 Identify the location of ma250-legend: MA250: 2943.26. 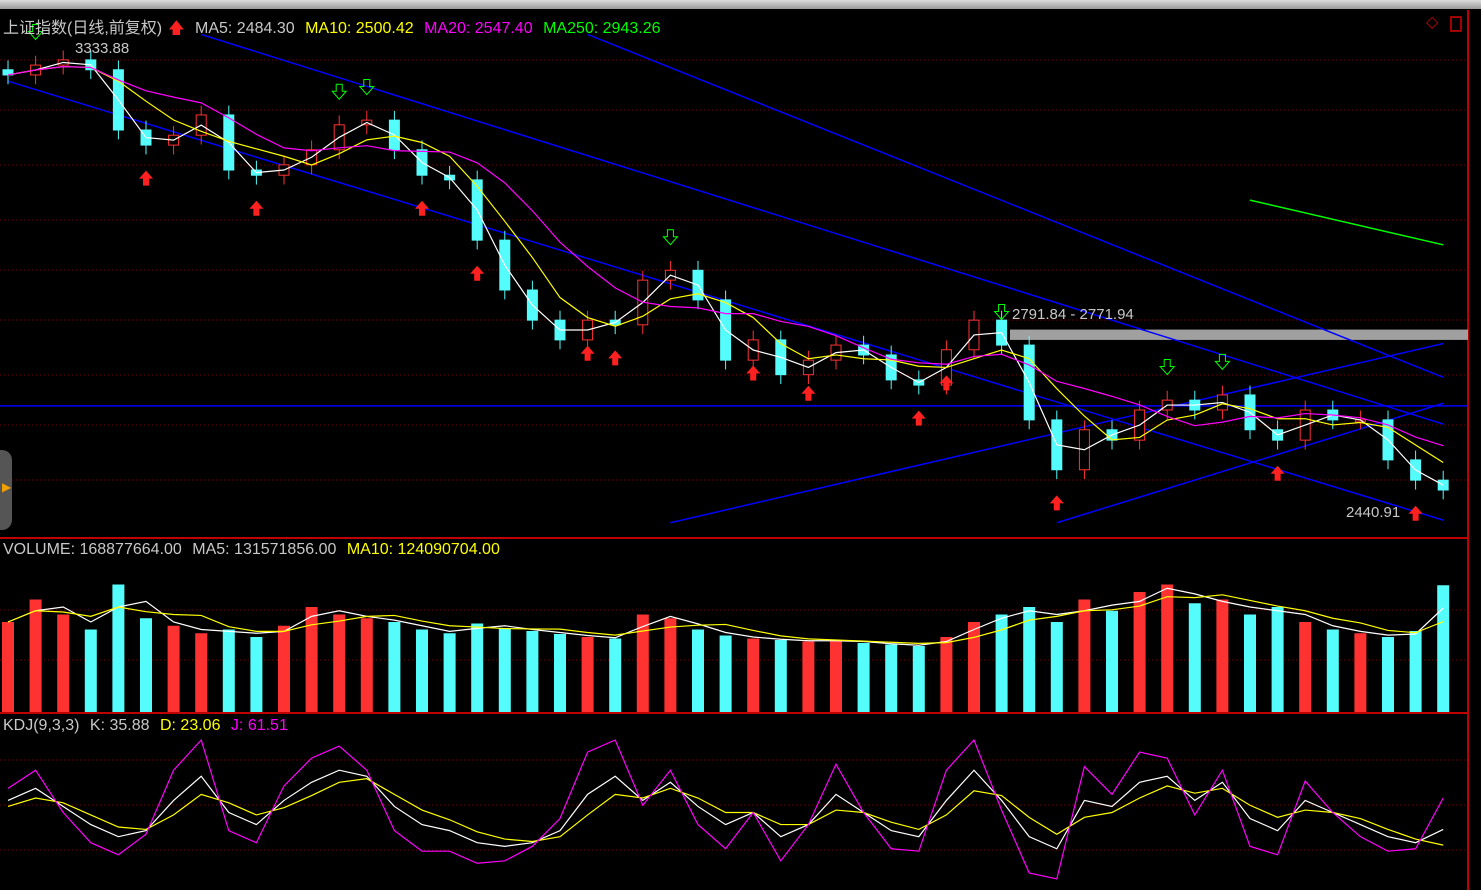
(602, 28).